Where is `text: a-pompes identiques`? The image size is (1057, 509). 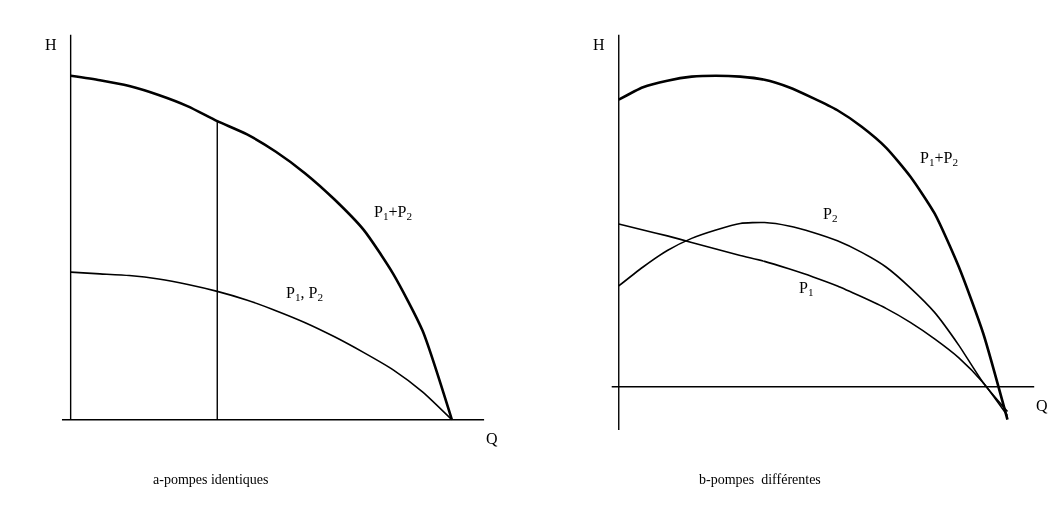 text: a-pompes identiques is located at coordinates (211, 479).